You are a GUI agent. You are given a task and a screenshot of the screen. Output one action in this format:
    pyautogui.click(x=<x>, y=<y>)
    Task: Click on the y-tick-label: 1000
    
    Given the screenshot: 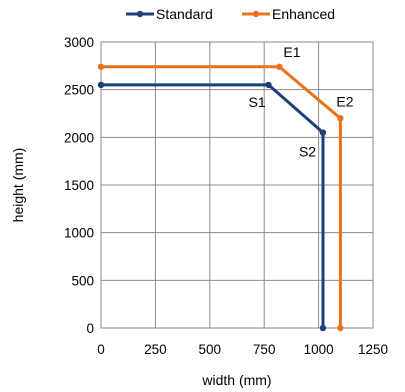 What is the action you would take?
    pyautogui.click(x=79, y=233)
    